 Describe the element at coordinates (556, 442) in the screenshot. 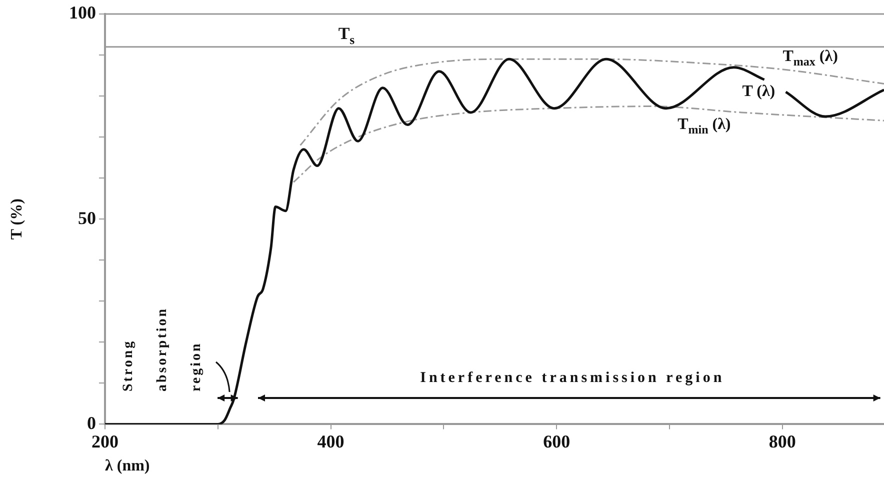

I see `x-tick-label: 600` at that location.